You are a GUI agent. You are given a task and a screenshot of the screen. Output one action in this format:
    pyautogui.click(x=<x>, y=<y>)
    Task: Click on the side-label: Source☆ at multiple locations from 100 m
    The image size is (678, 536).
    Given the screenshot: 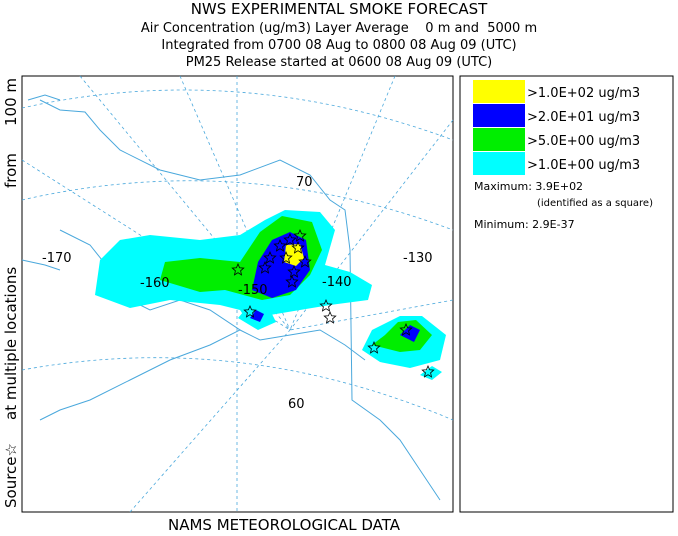 What is the action you would take?
    pyautogui.click(x=11, y=293)
    